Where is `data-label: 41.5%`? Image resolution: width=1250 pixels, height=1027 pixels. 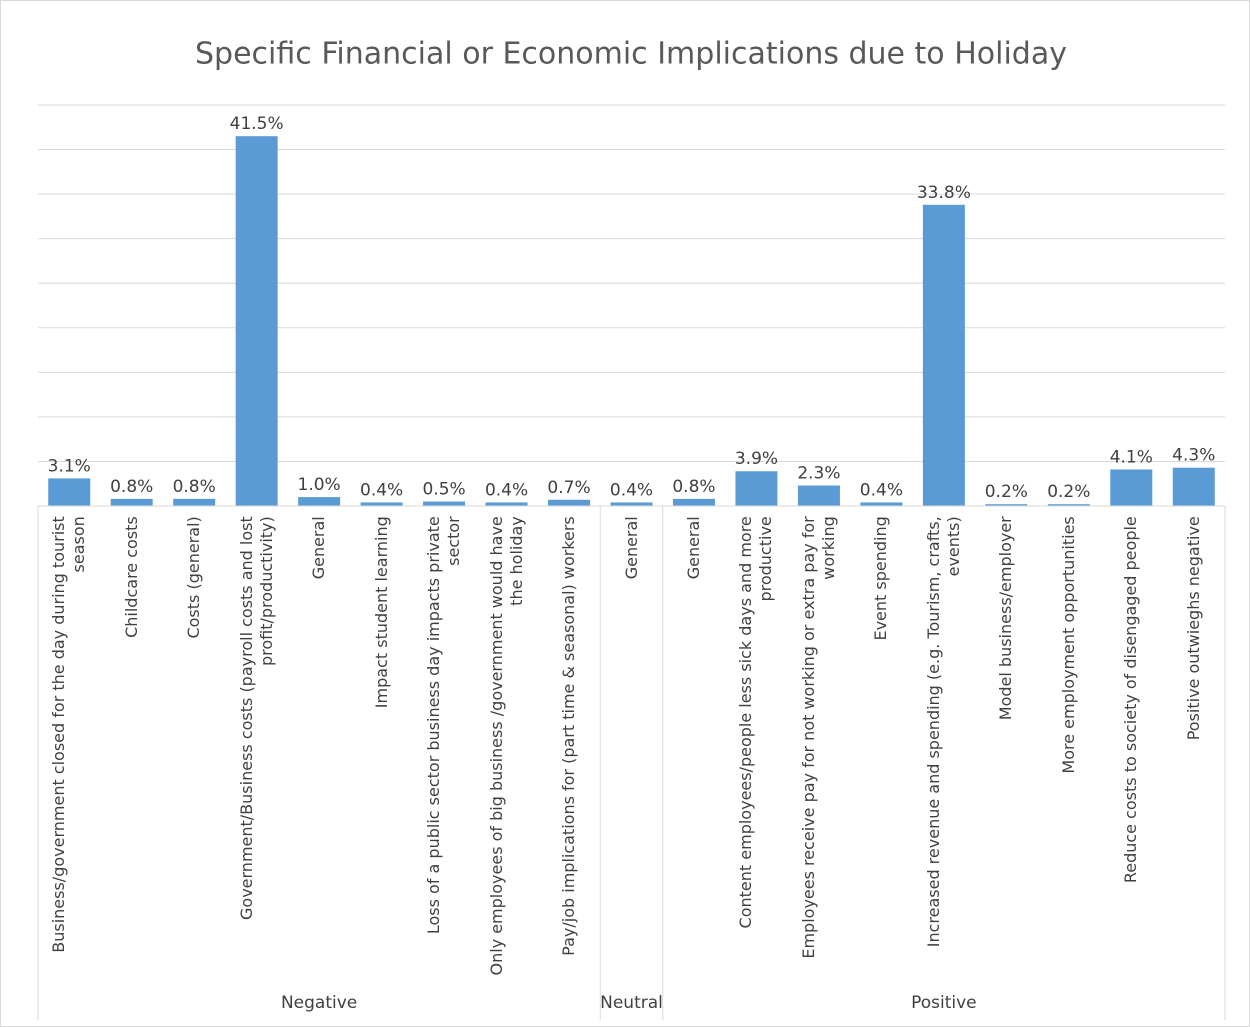 data-label: 41.5% is located at coordinates (257, 124).